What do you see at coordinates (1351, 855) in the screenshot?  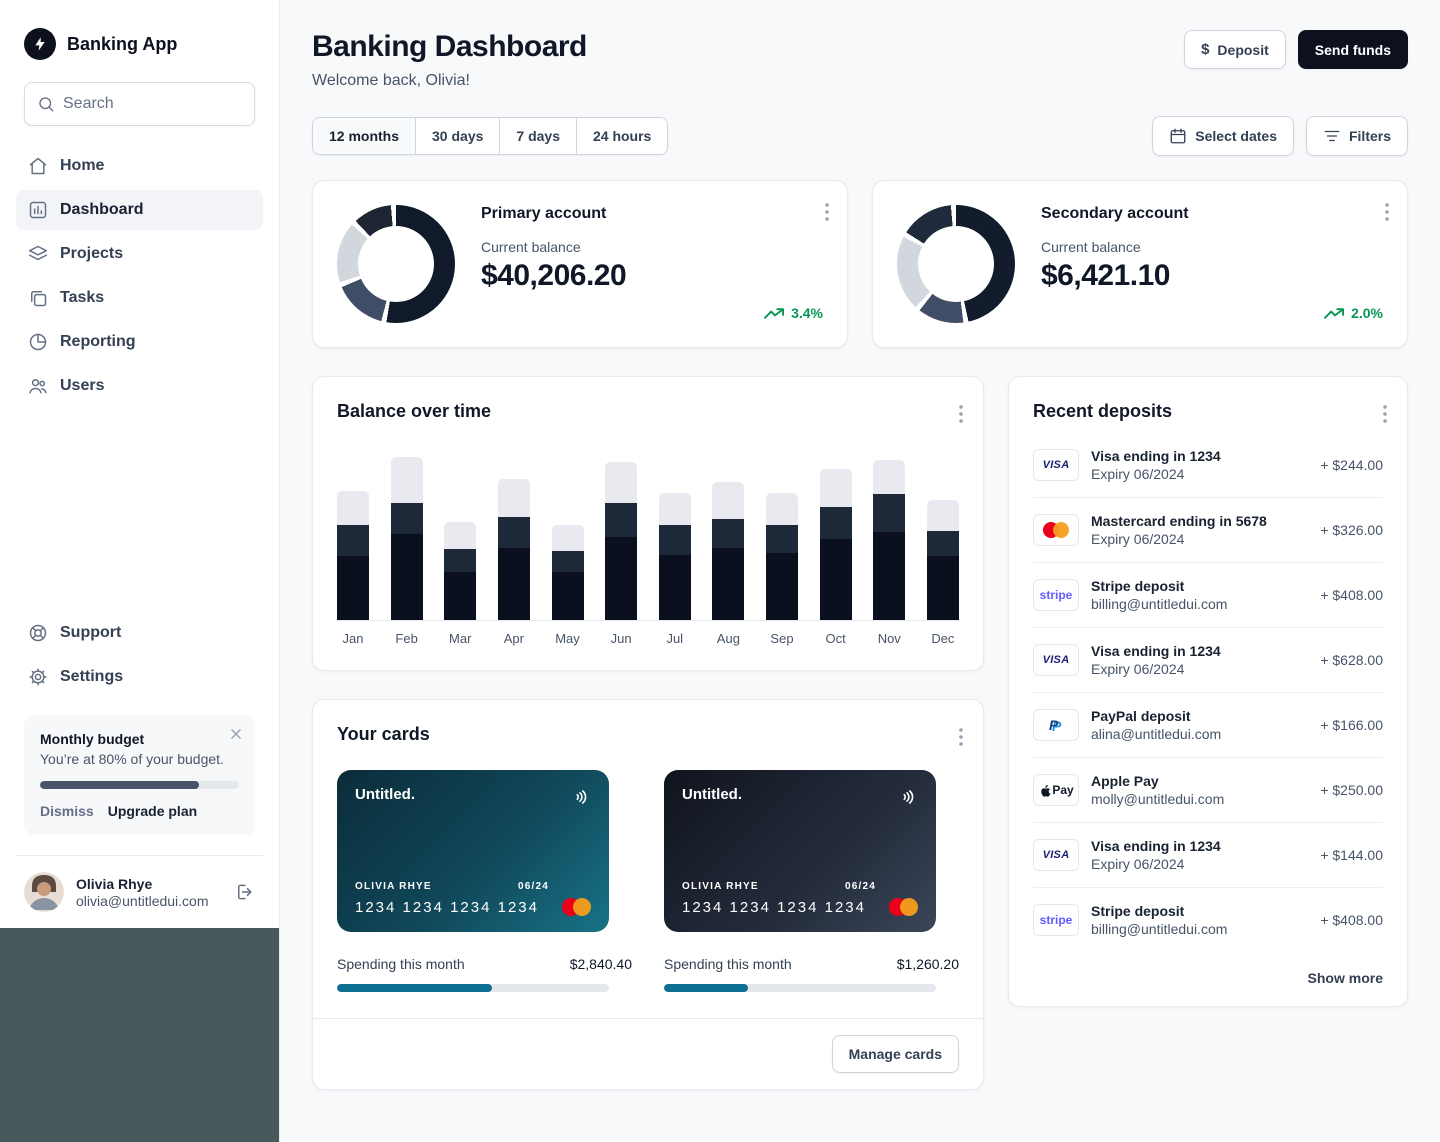 I see `deposit-amount: + $144.00` at bounding box center [1351, 855].